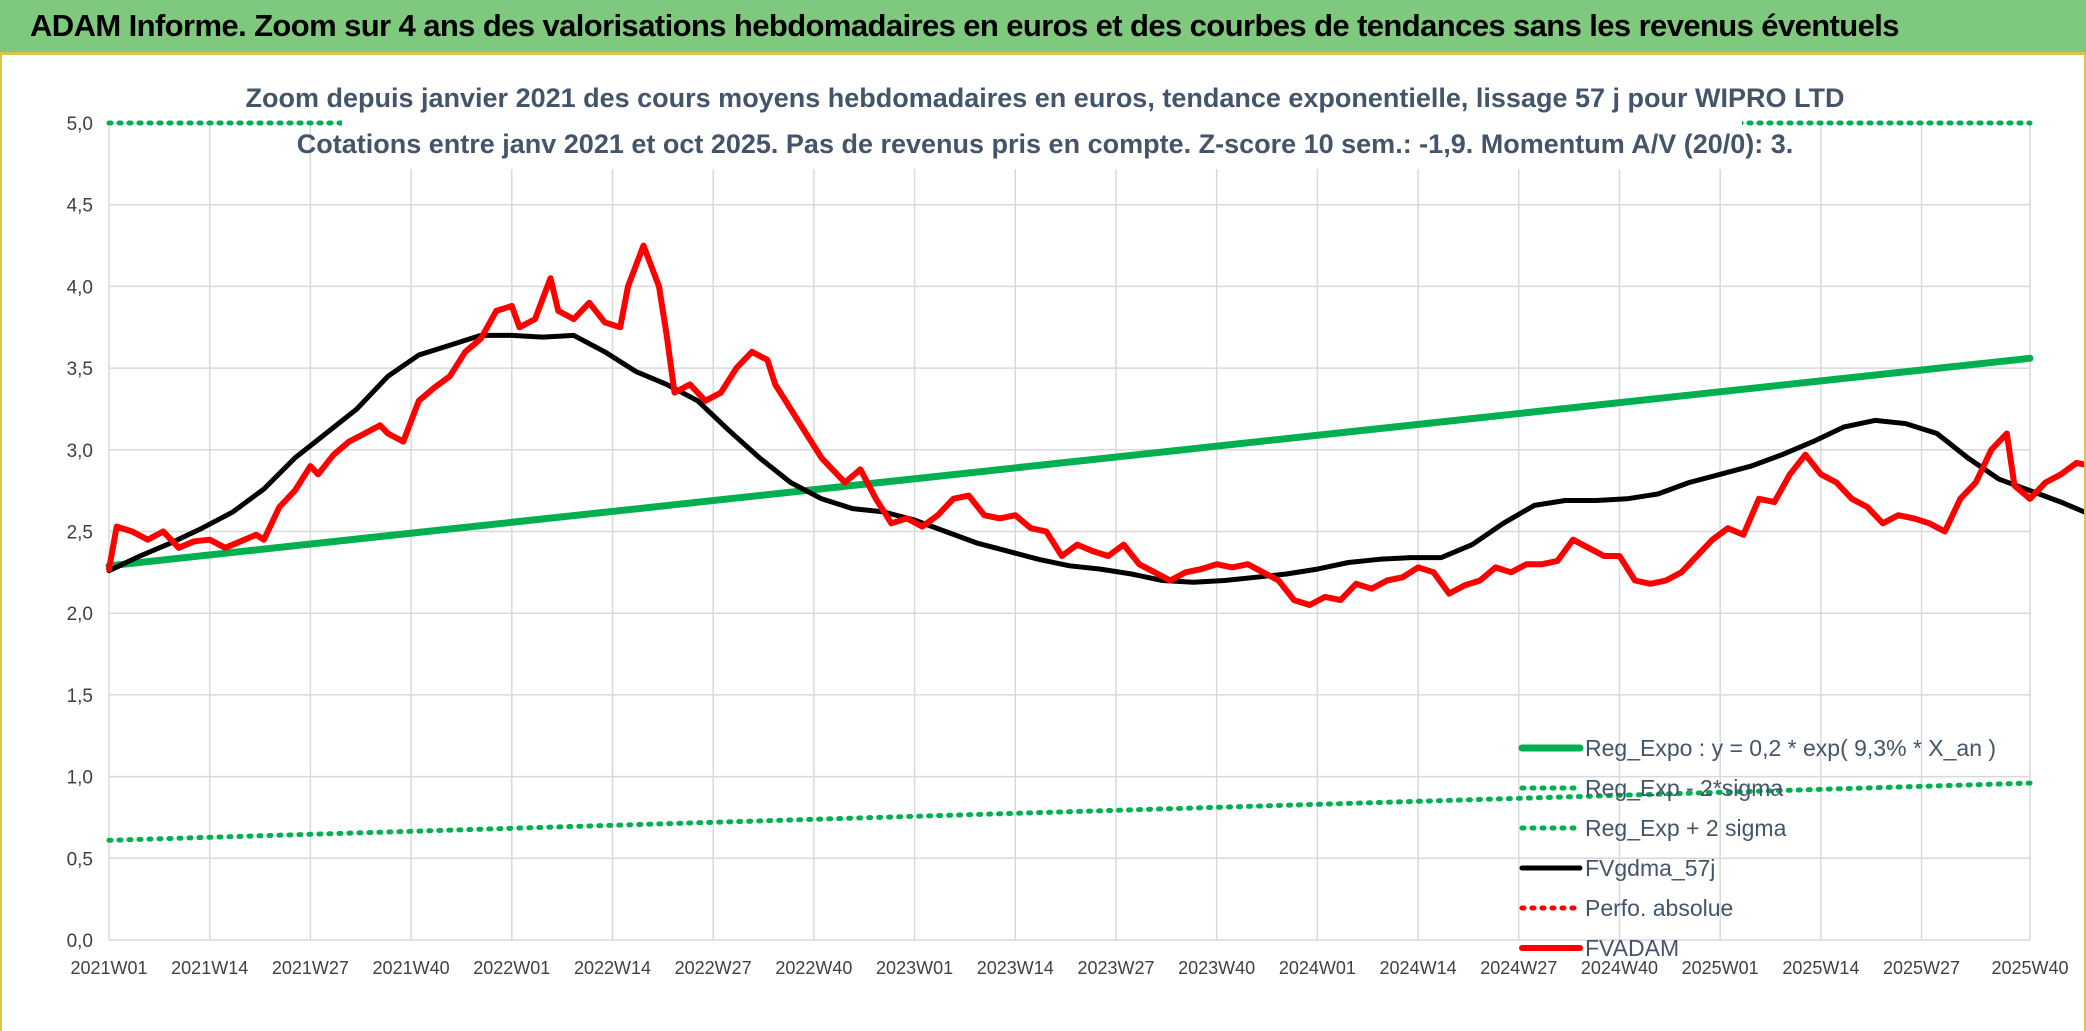 Image resolution: width=2086 pixels, height=1031 pixels. I want to click on y-tick-label: 0,0, so click(80, 941).